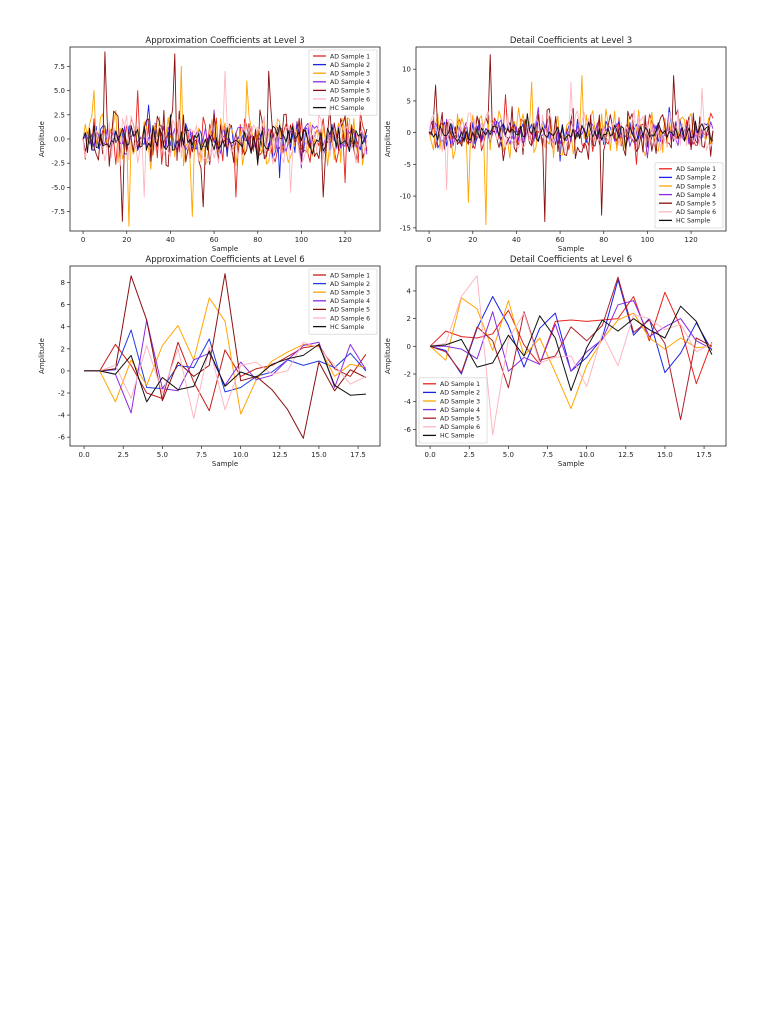 The width and height of the screenshot is (768, 1024). Describe the element at coordinates (59, 91) in the screenshot. I see `y-tick-label: 5.0` at that location.